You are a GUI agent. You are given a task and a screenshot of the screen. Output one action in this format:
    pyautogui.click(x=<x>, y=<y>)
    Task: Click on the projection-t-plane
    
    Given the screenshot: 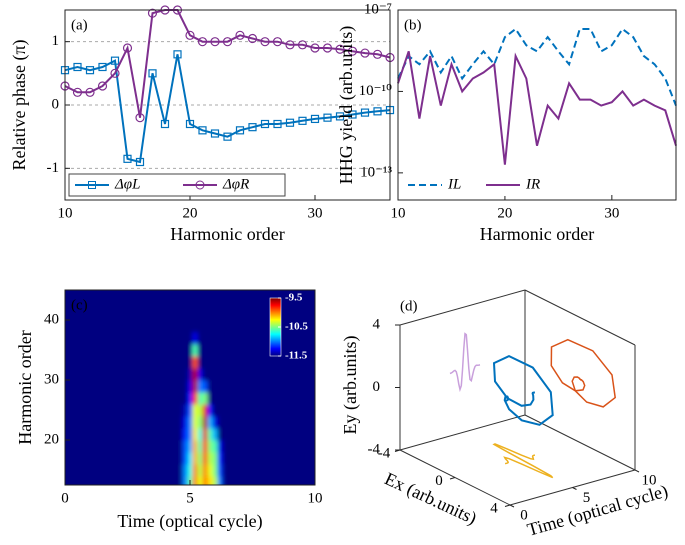 What is the action you would take?
    pyautogui.click(x=583, y=373)
    